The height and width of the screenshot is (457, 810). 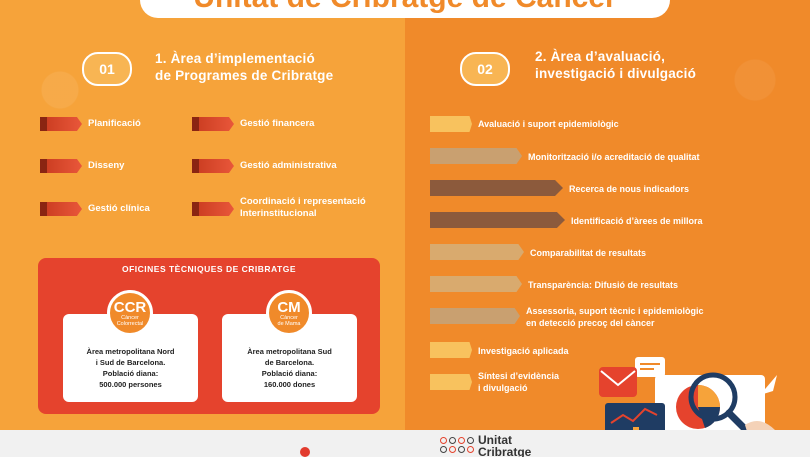 I want to click on item-improvement: Identificació d’àrees de millora, so click(x=637, y=221).